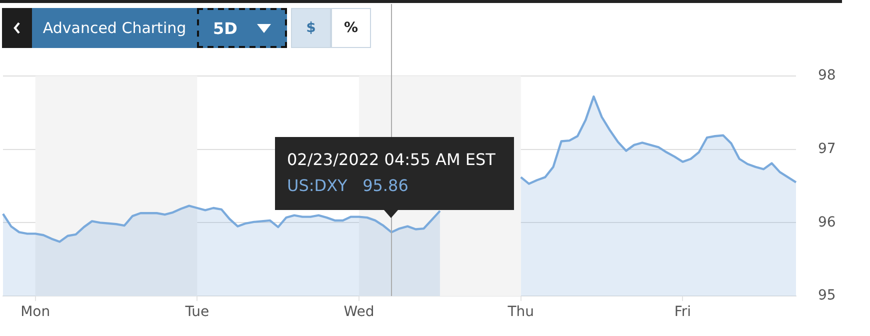  I want to click on toggle-button: $, so click(311, 28).